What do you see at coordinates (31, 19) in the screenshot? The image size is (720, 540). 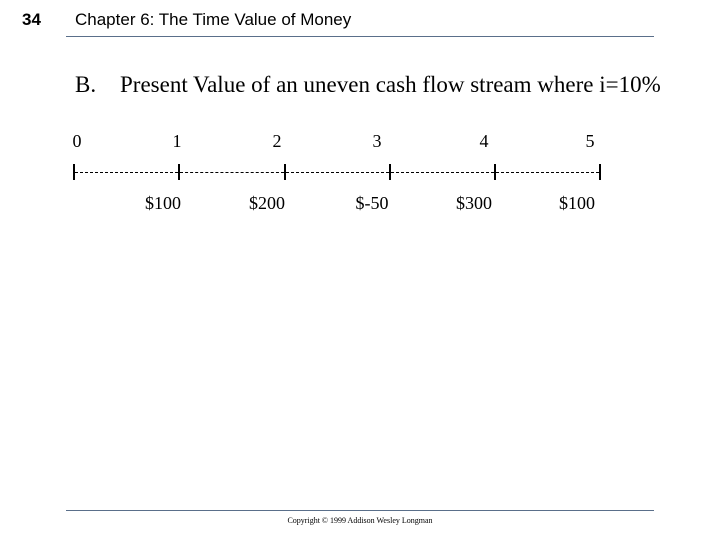 I see `slide-number: 34` at bounding box center [31, 19].